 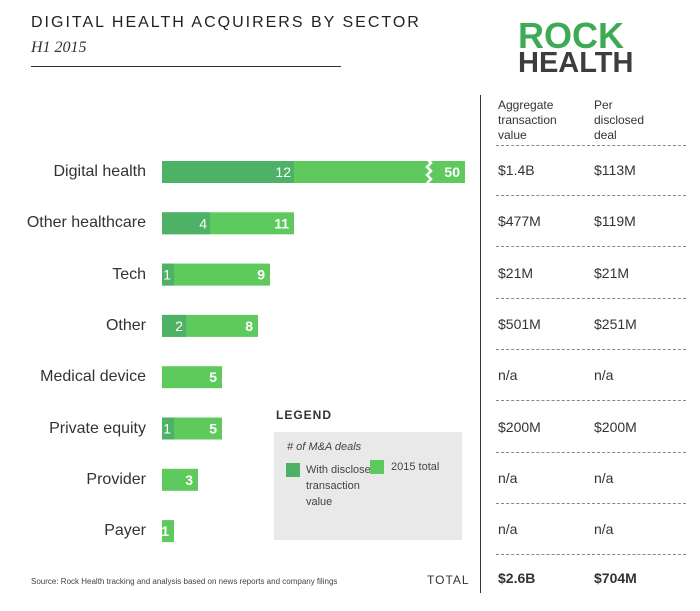 What do you see at coordinates (619, 120) in the screenshot?
I see `col-head-per-deal: Per disclosed deal` at bounding box center [619, 120].